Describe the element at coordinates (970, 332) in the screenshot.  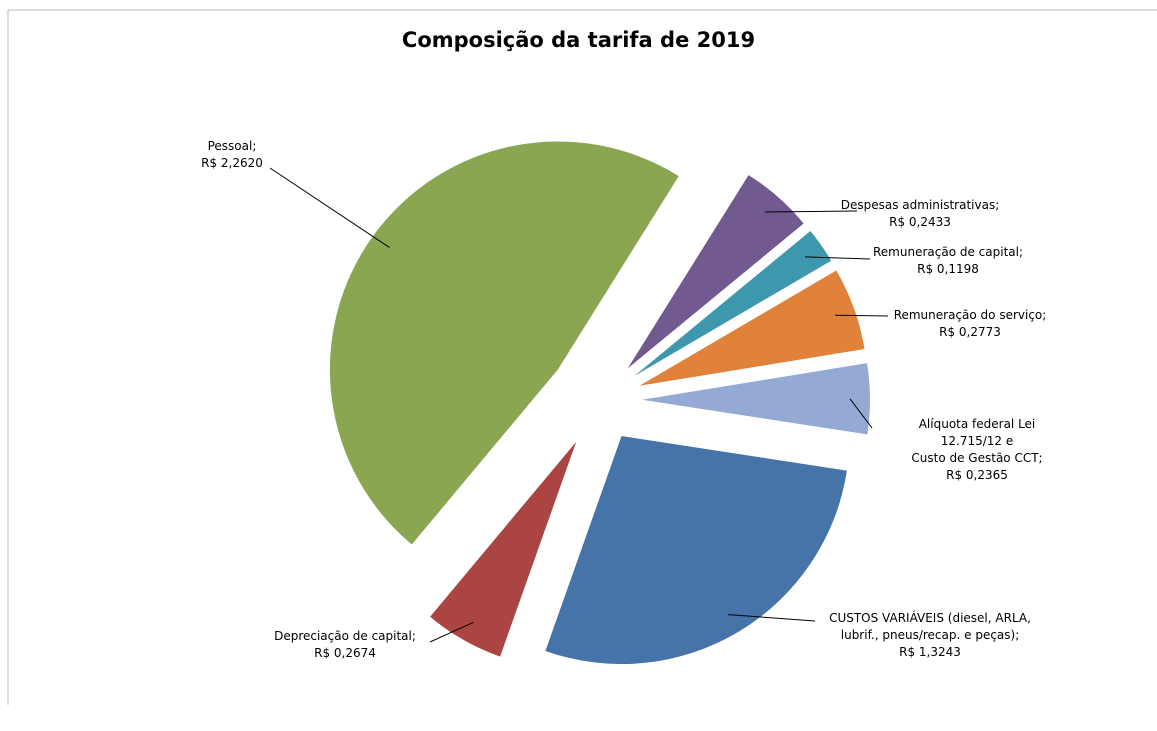
I see `value-label: R$ 0,2773` at that location.